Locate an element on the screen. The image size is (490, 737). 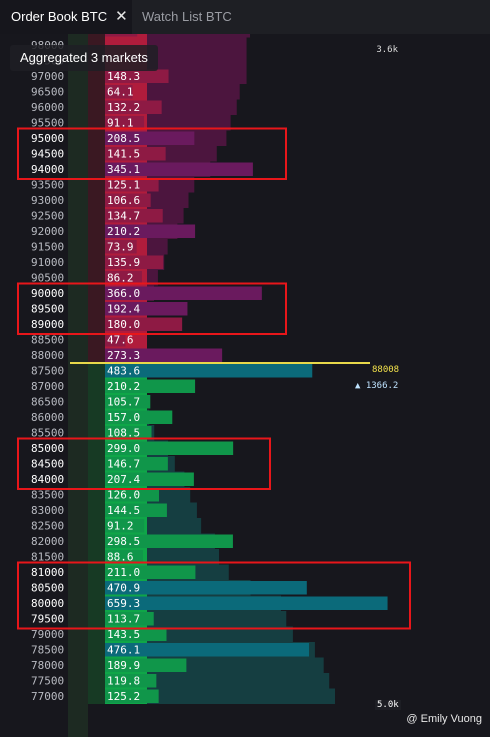
close-icon: ✕ is located at coordinates (121, 16).